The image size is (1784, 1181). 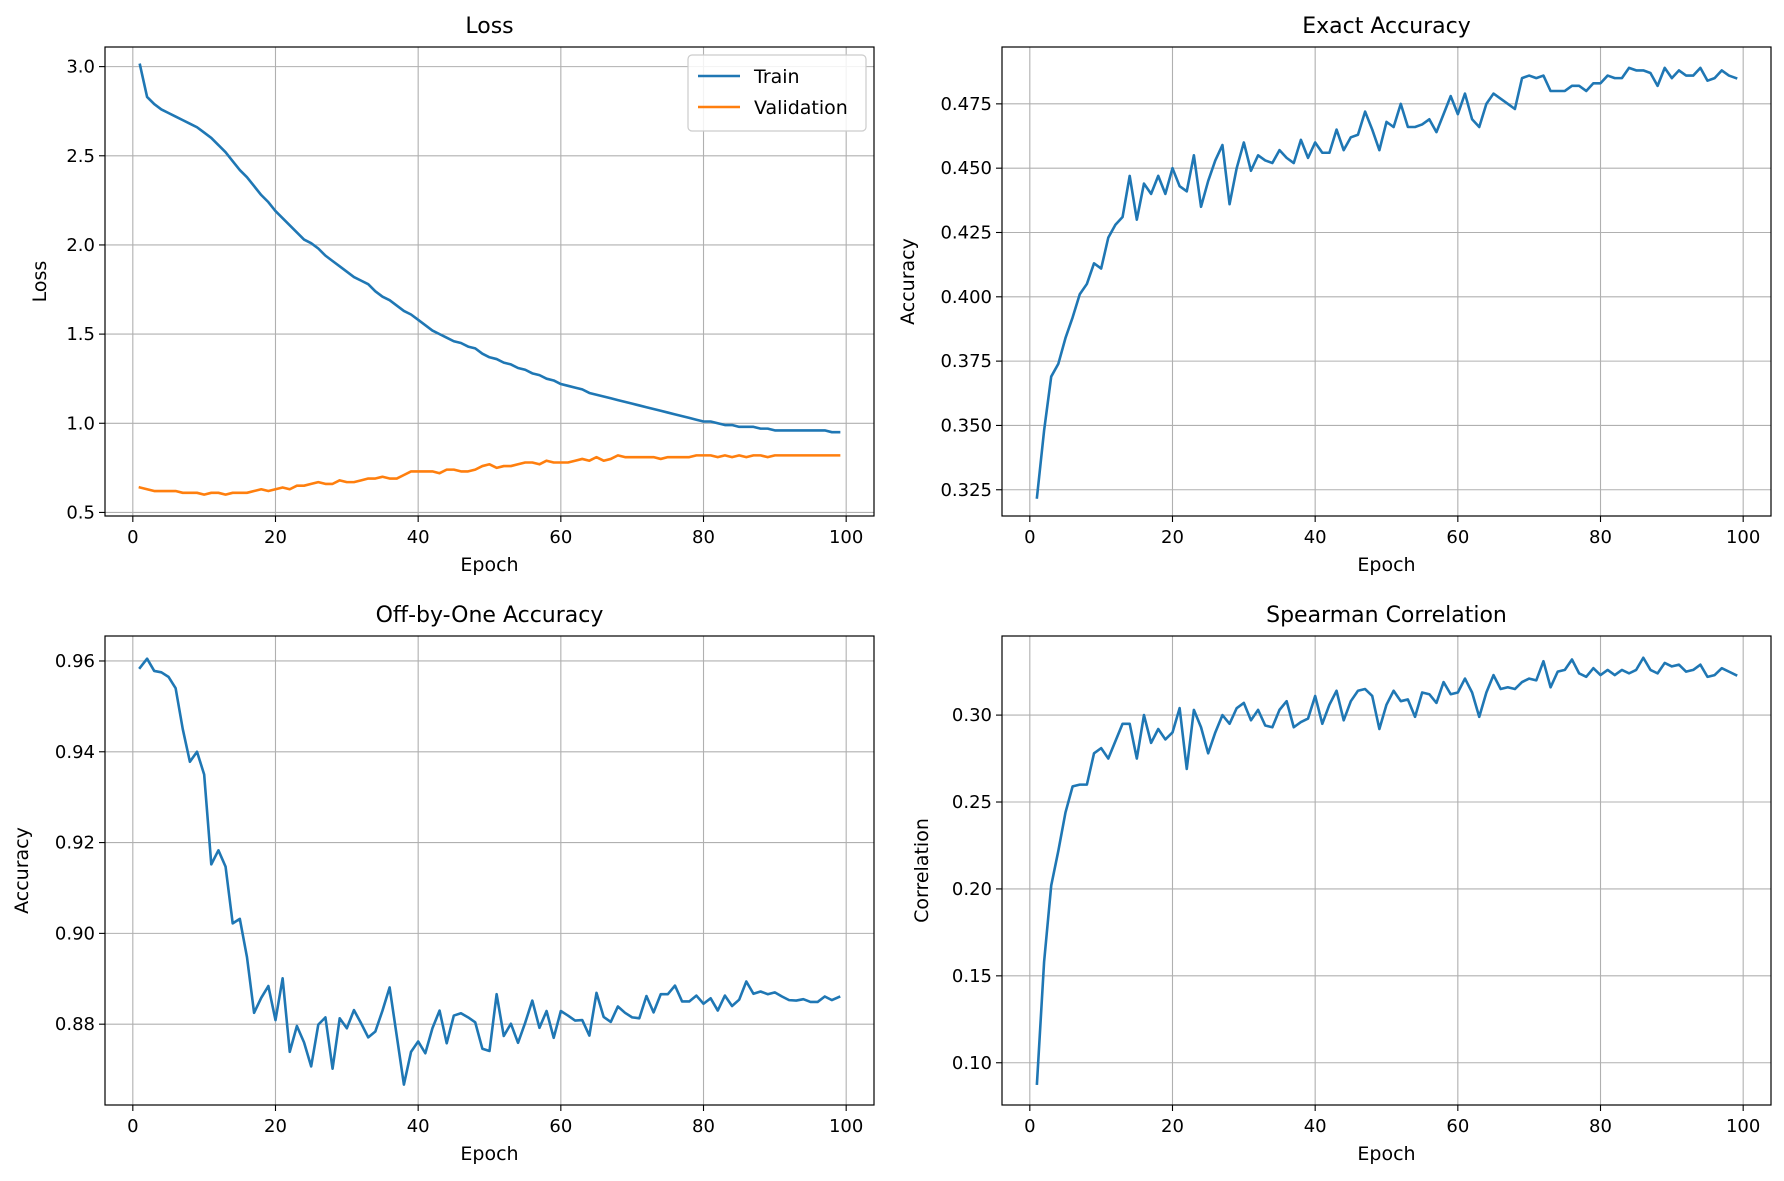 I want to click on chart-title: Exact Accuracy, so click(x=1386, y=26).